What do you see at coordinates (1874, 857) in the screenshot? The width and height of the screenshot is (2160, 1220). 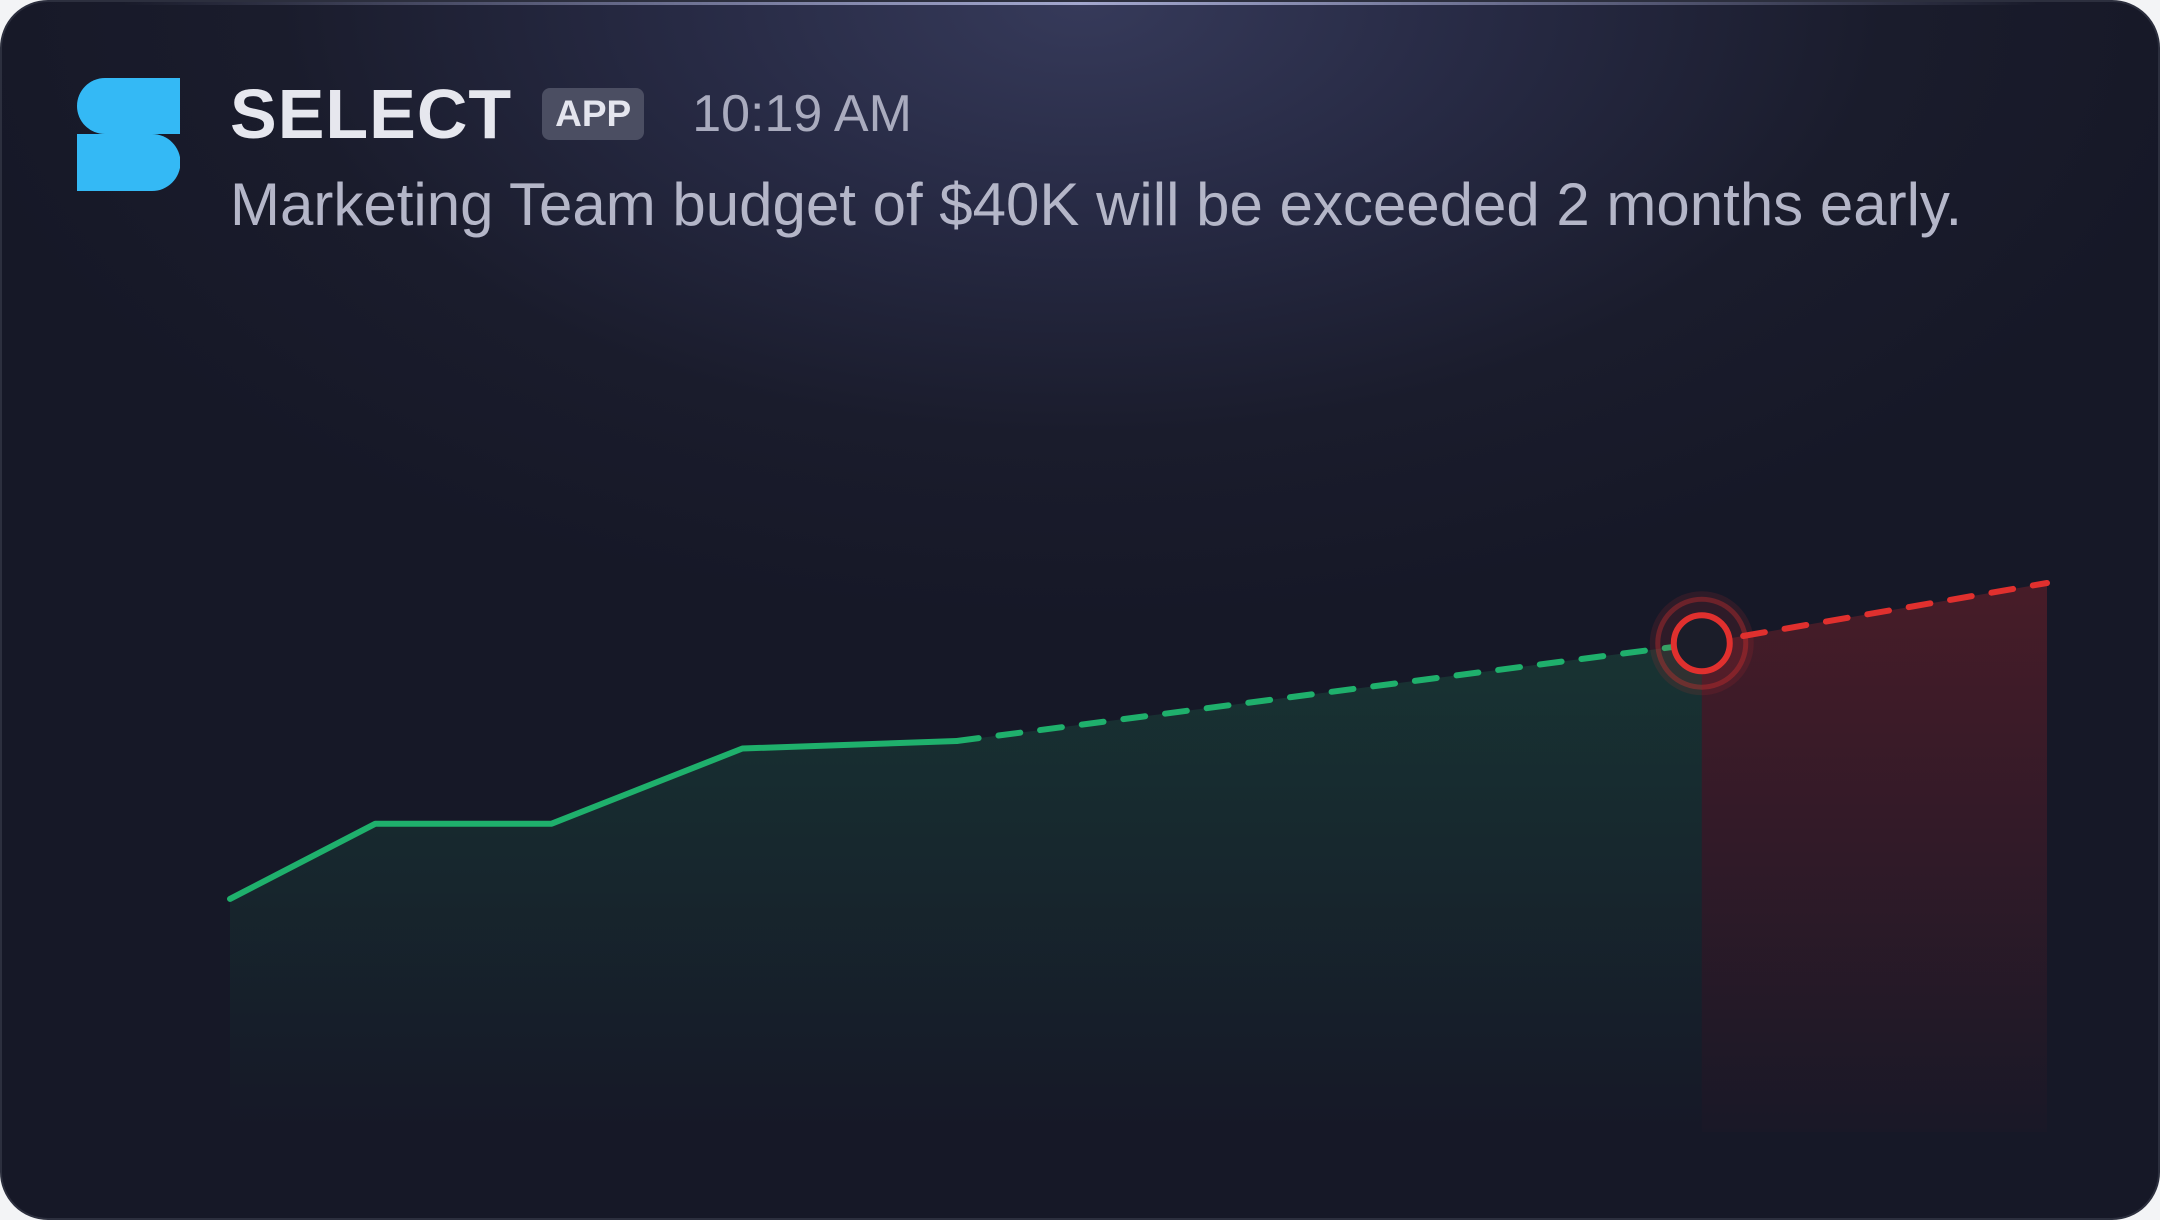 I see `overrun-area-fill` at bounding box center [1874, 857].